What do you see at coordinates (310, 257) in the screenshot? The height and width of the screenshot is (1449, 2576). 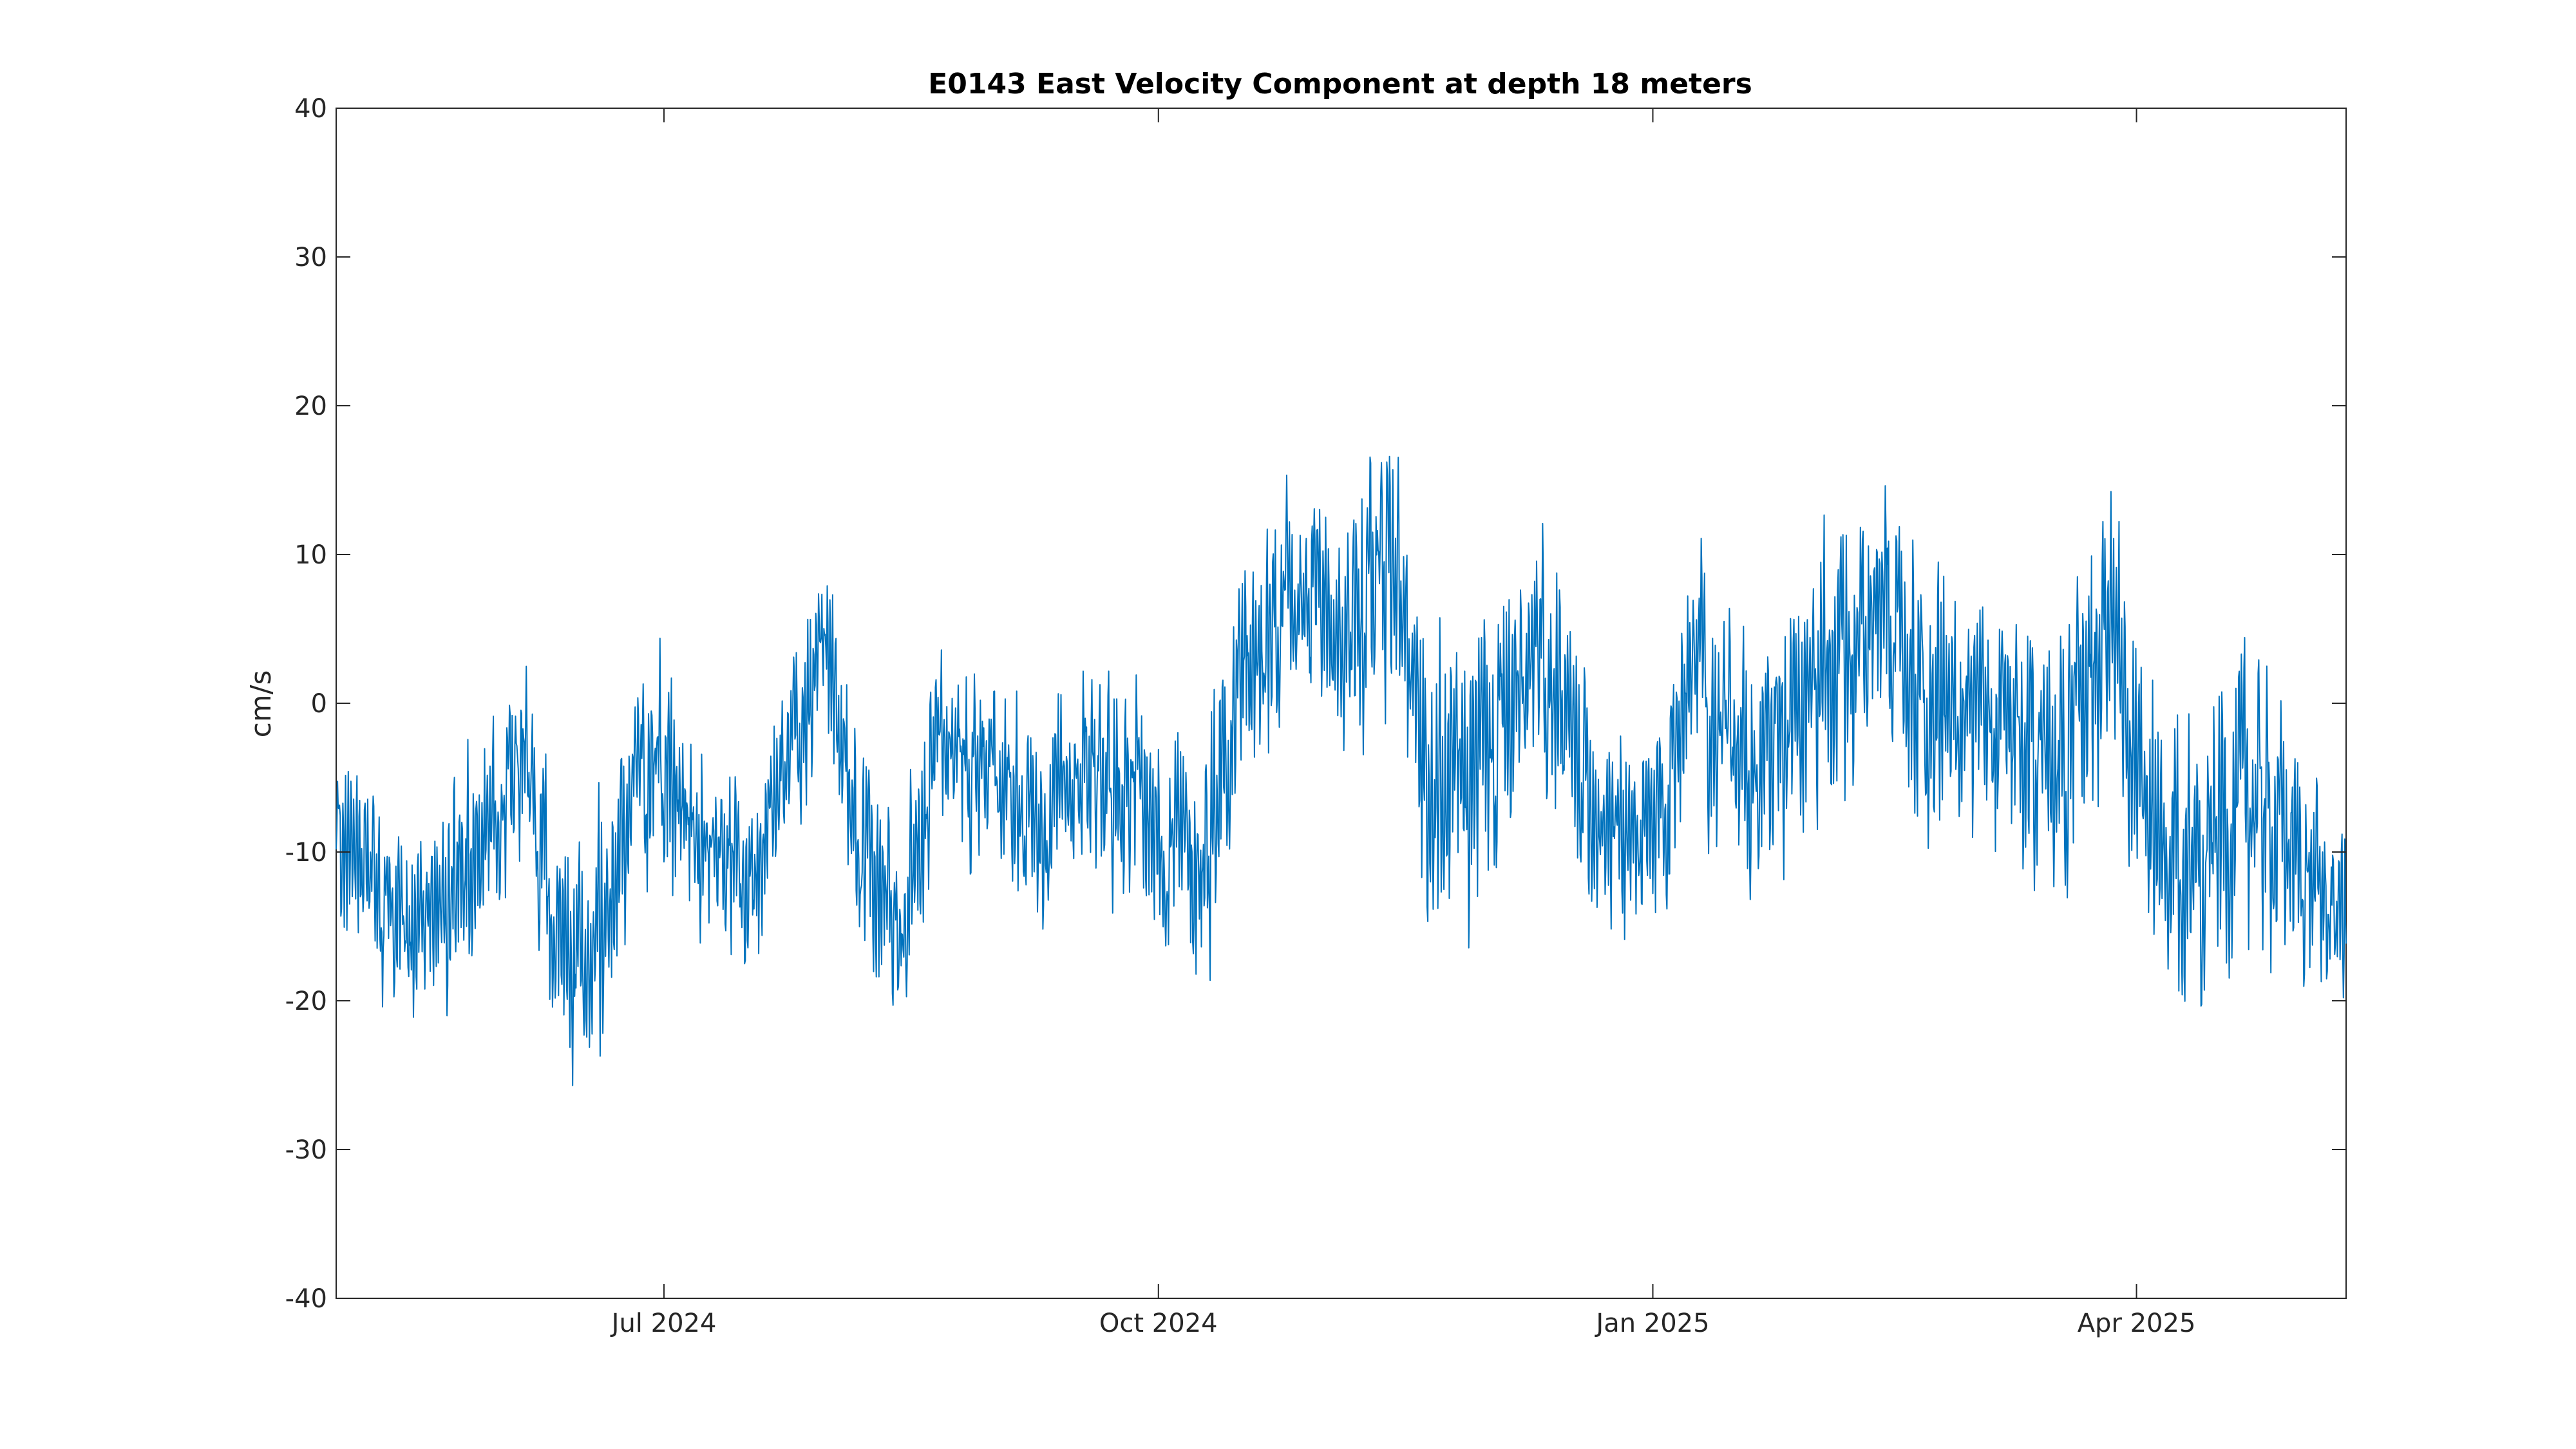 I see `y-tick-label: 30` at bounding box center [310, 257].